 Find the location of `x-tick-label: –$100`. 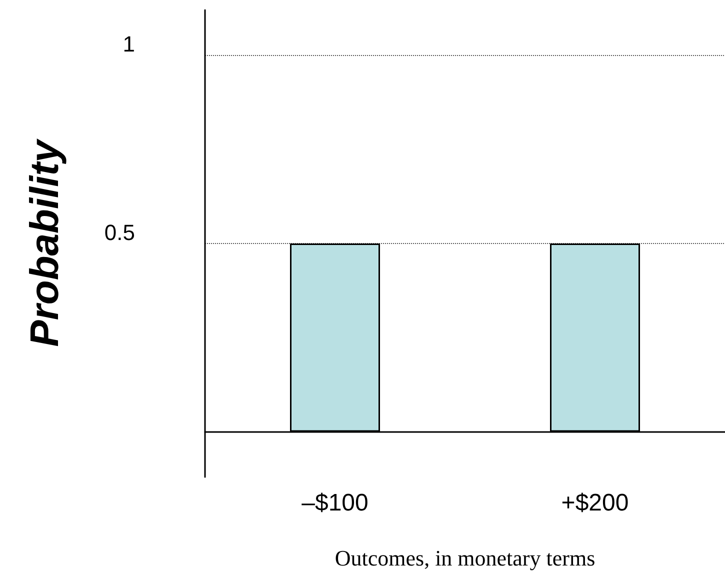

x-tick-label: –$100 is located at coordinates (335, 503).